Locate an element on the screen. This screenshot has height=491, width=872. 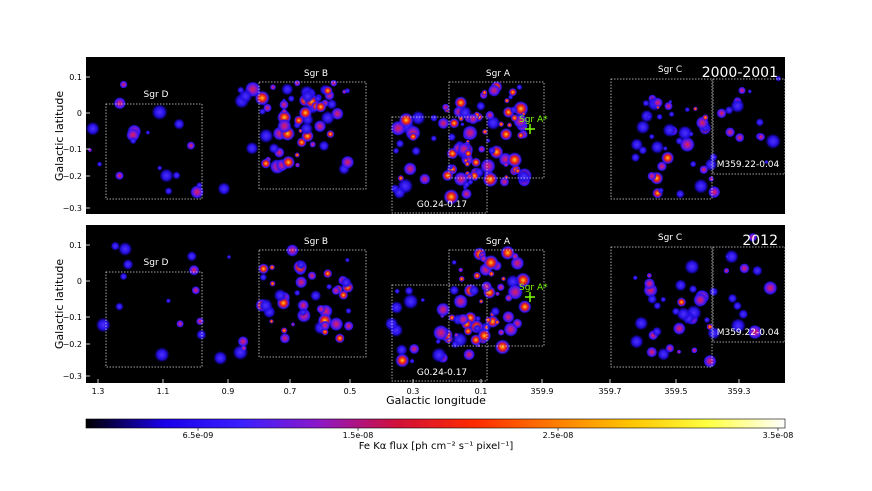
epoch-label-bottom: 2012 is located at coordinates (760, 241).